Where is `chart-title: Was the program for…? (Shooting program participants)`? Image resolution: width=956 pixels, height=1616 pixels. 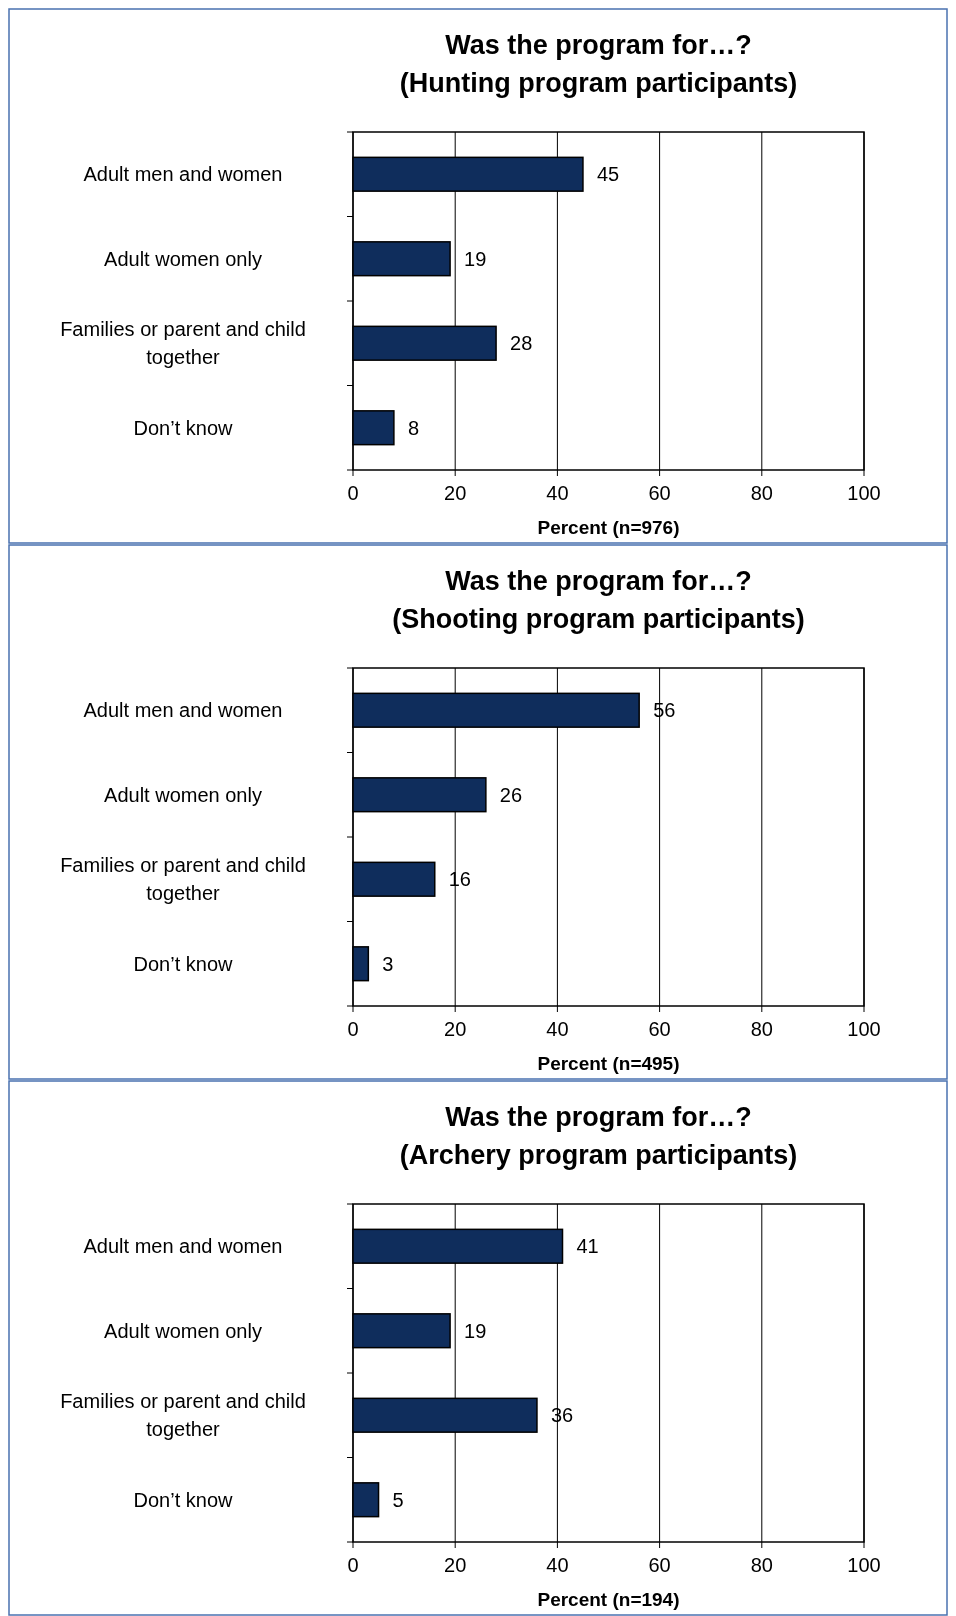
chart-title: Was the program for…? (Shooting program participants) is located at coordinates (598, 600).